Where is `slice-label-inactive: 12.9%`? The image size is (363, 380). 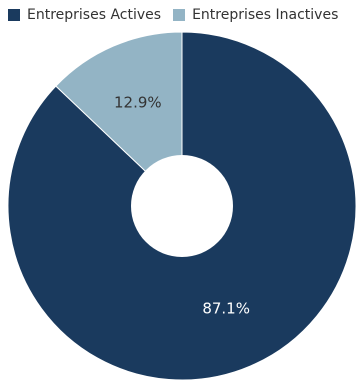
slice-label-inactive: 12.9% is located at coordinates (138, 103).